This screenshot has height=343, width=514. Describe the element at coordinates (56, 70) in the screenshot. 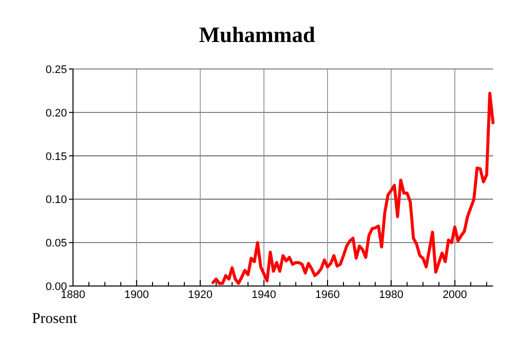

I see `y-tick-label: 0.25` at that location.